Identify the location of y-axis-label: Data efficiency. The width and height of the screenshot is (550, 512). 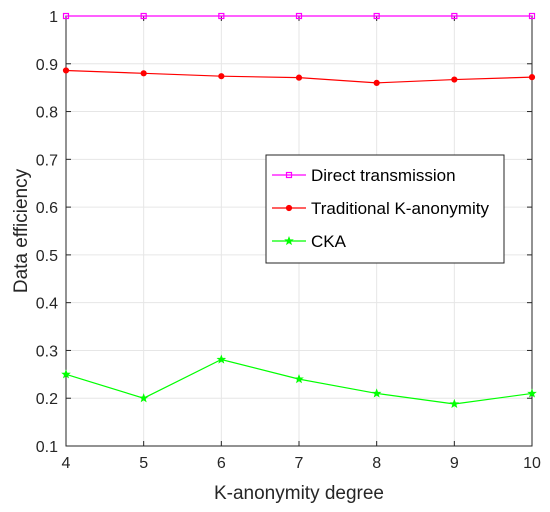
(21, 230).